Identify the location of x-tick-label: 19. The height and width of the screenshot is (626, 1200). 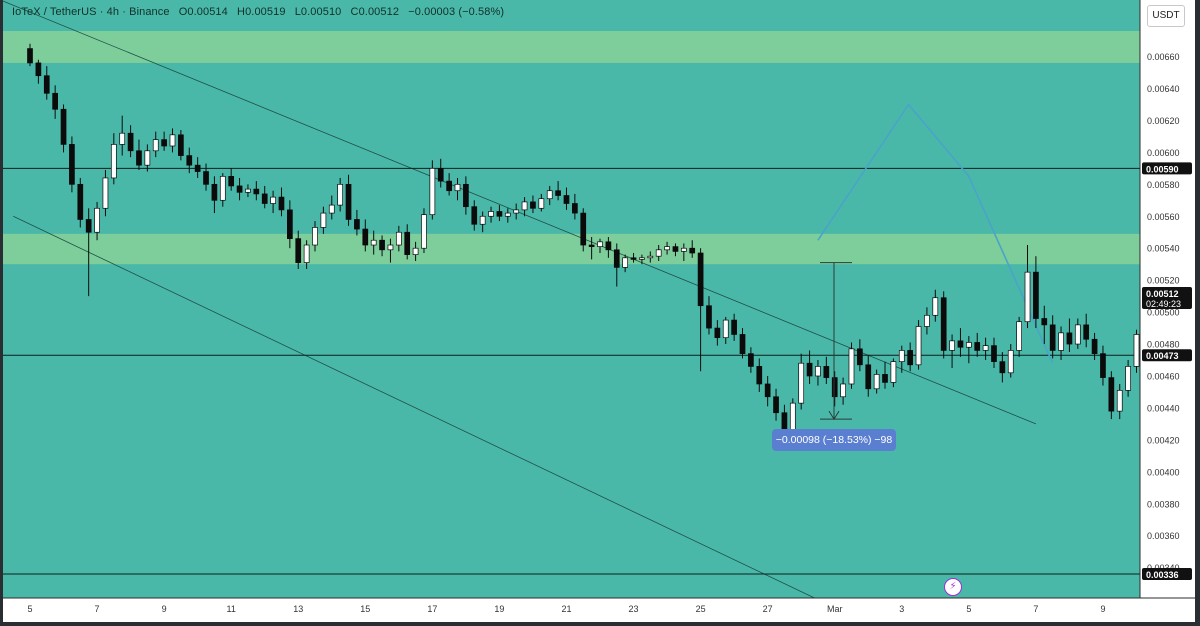
(499, 609).